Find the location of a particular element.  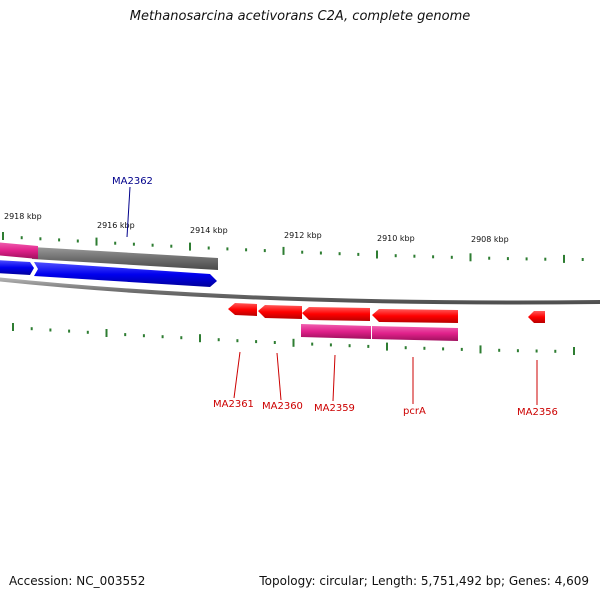

leader-ma2361 is located at coordinates (237, 375).